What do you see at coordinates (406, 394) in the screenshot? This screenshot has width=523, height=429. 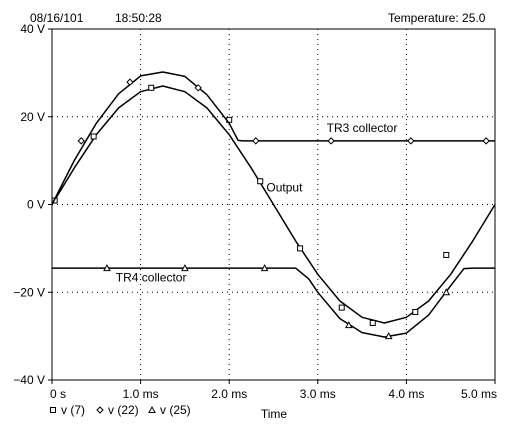 I see `x-tick-label: 4.0 ms` at bounding box center [406, 394].